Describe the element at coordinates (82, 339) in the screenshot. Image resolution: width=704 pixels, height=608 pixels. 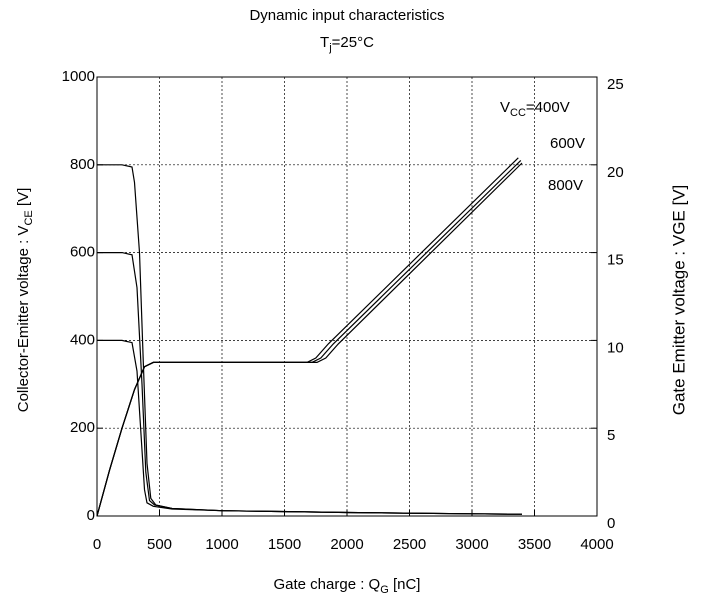
I see `y-tick-label: 400` at that location.